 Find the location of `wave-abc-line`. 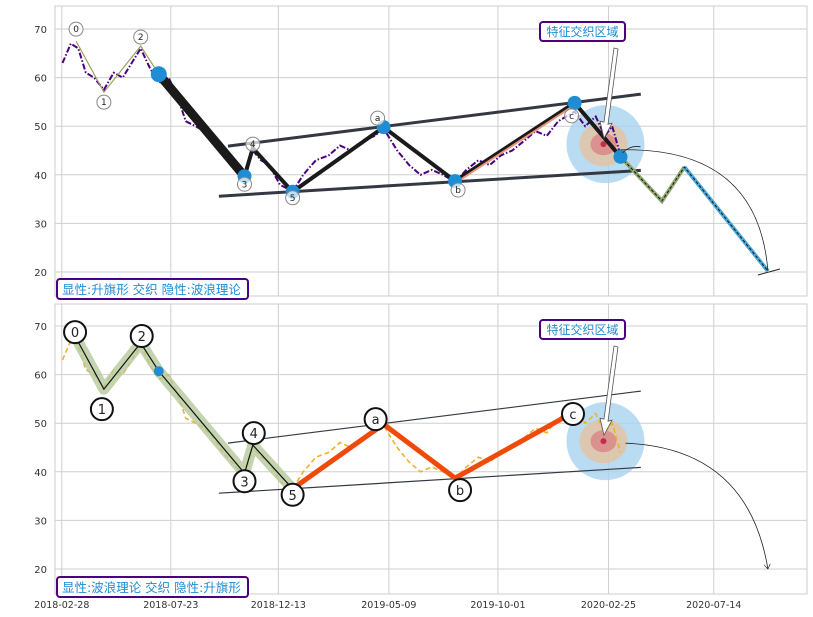

wave-abc-line is located at coordinates (431, 451).